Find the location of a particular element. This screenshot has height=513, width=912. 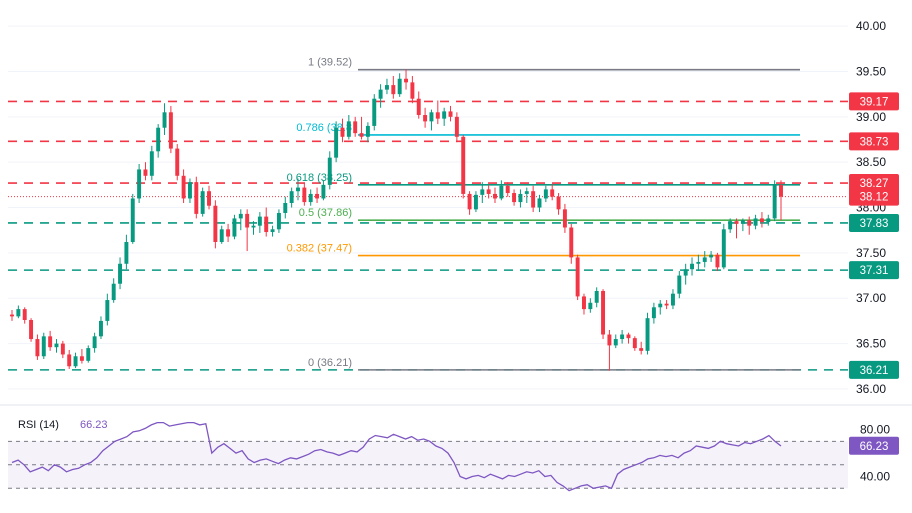

fib-level-label: 0.618 (38.25) is located at coordinates (319, 178).